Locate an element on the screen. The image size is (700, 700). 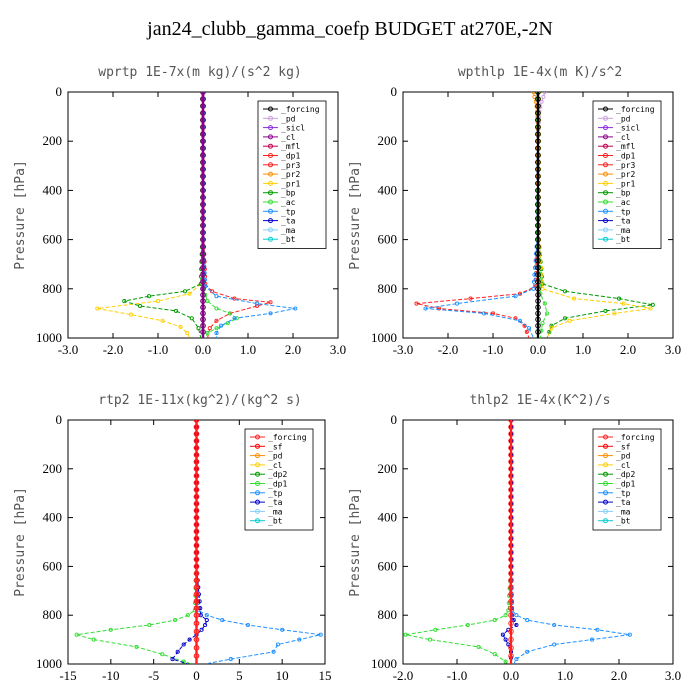
legend-entry: _tp is located at coordinates (275, 493).